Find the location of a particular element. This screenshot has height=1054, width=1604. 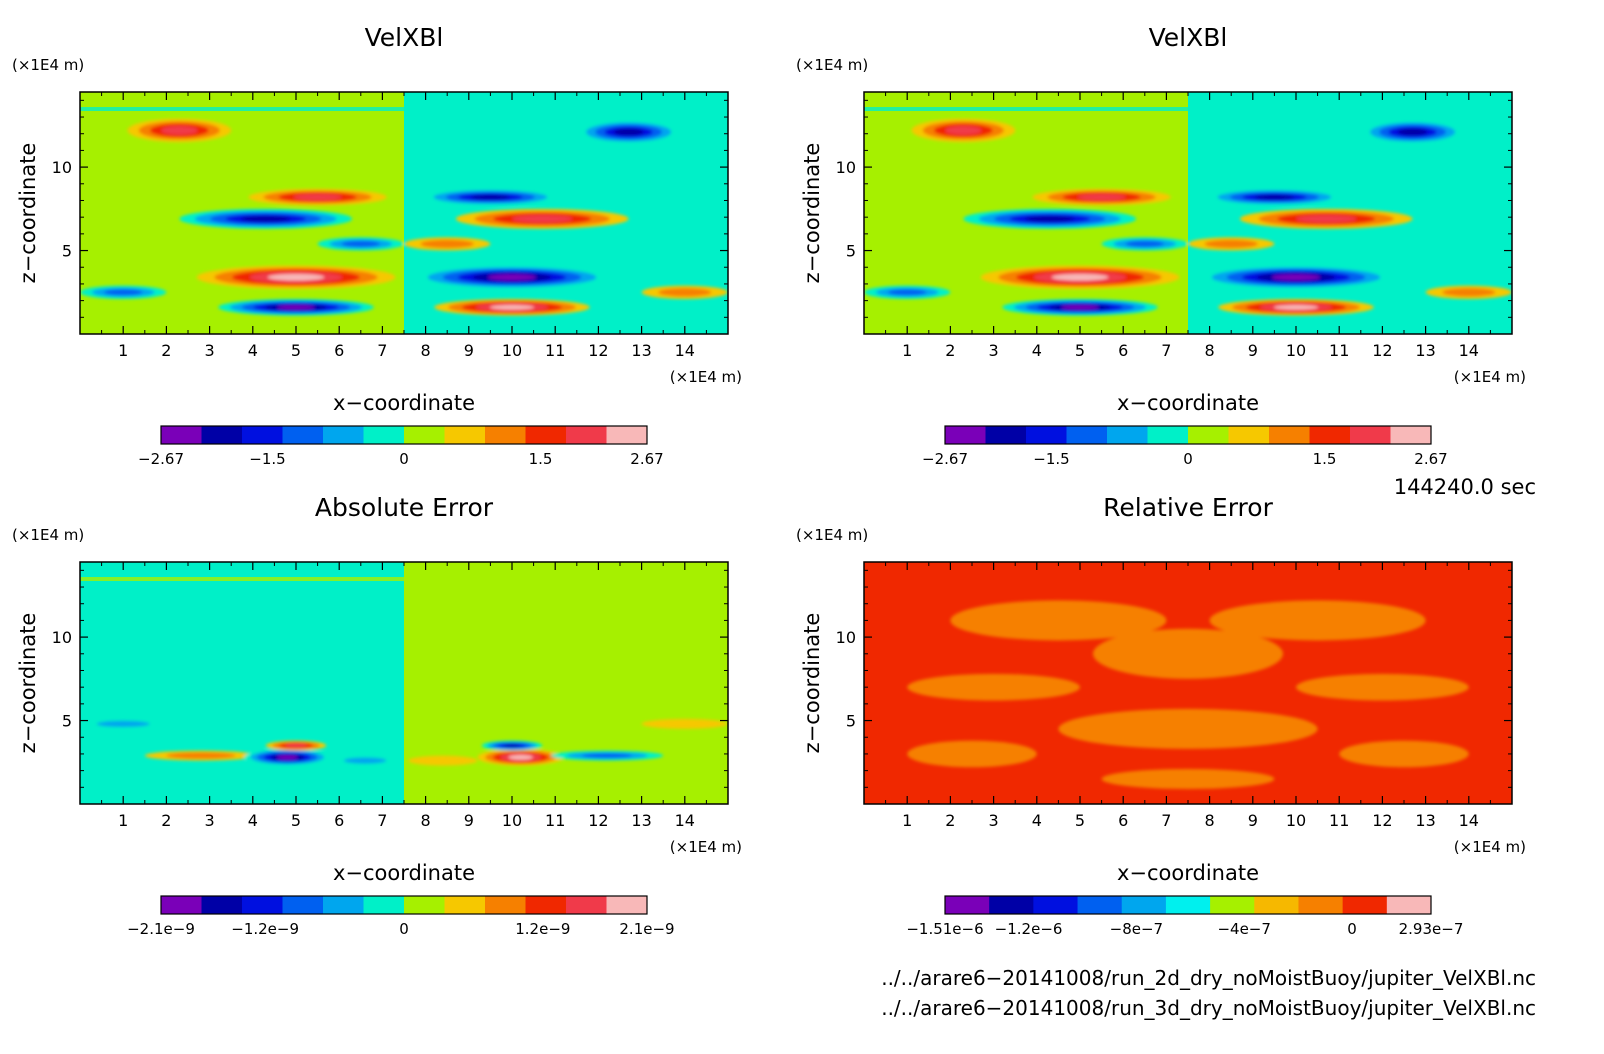

colorbar-label: 2.93e−7 is located at coordinates (1431, 929).